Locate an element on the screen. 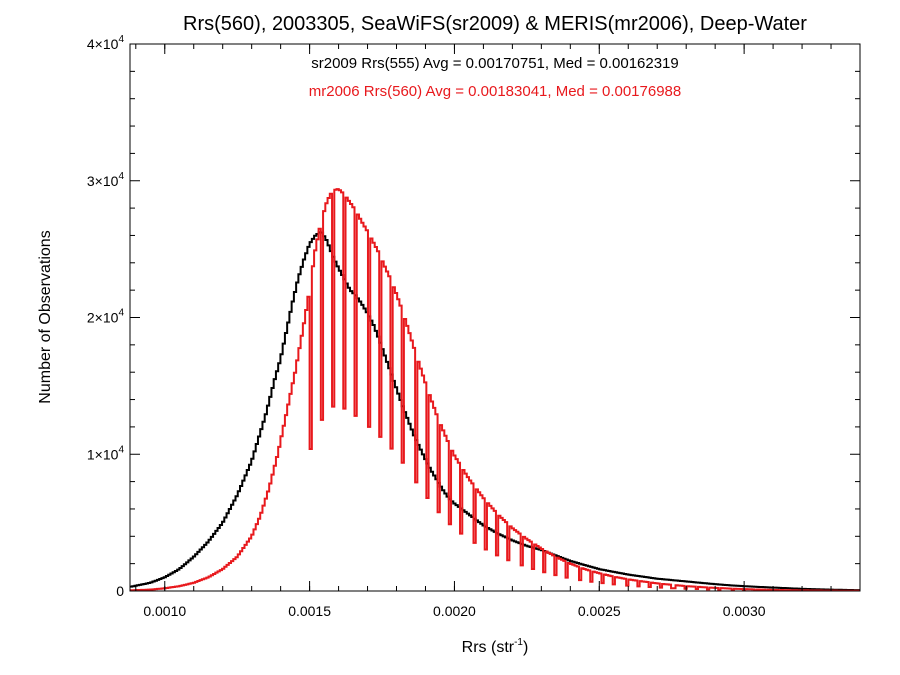  x-tick-label: 0.0015 is located at coordinates (309, 611).